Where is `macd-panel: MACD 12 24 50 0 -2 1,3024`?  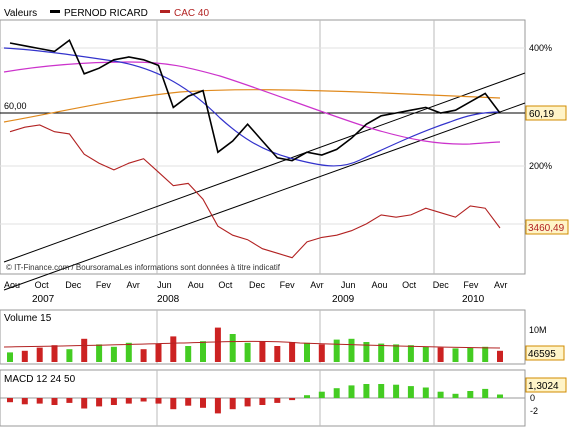 macd-panel: MACD 12 24 50 0 -2 1,3024 is located at coordinates (283, 398).